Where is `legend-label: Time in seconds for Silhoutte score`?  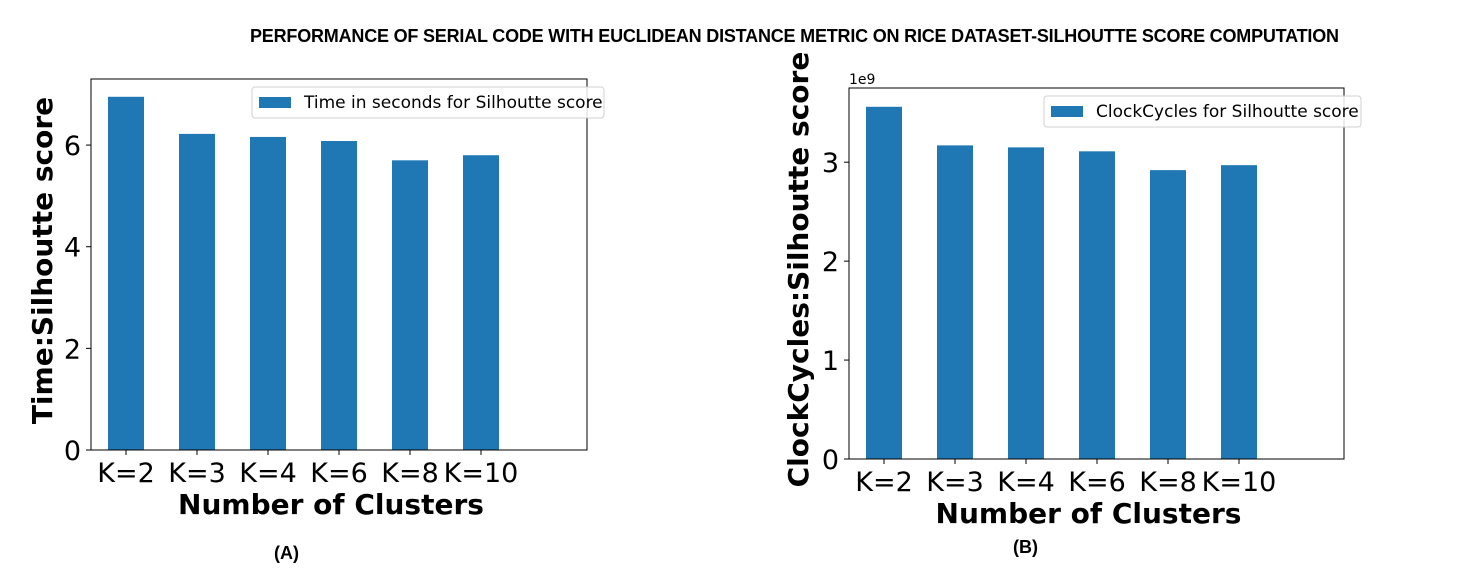 legend-label: Time in seconds for Silhoutte score is located at coordinates (453, 103).